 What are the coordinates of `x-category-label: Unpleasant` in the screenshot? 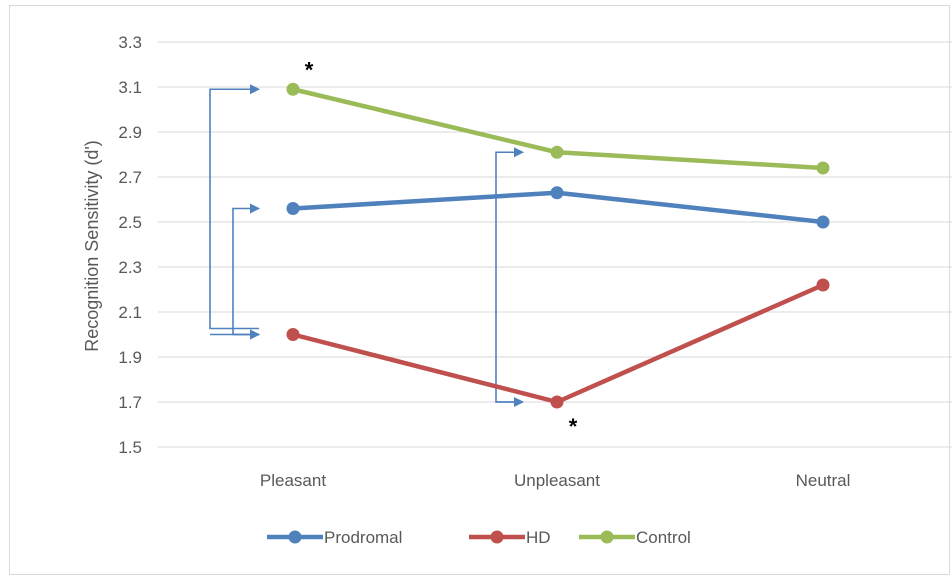 It's located at (557, 480).